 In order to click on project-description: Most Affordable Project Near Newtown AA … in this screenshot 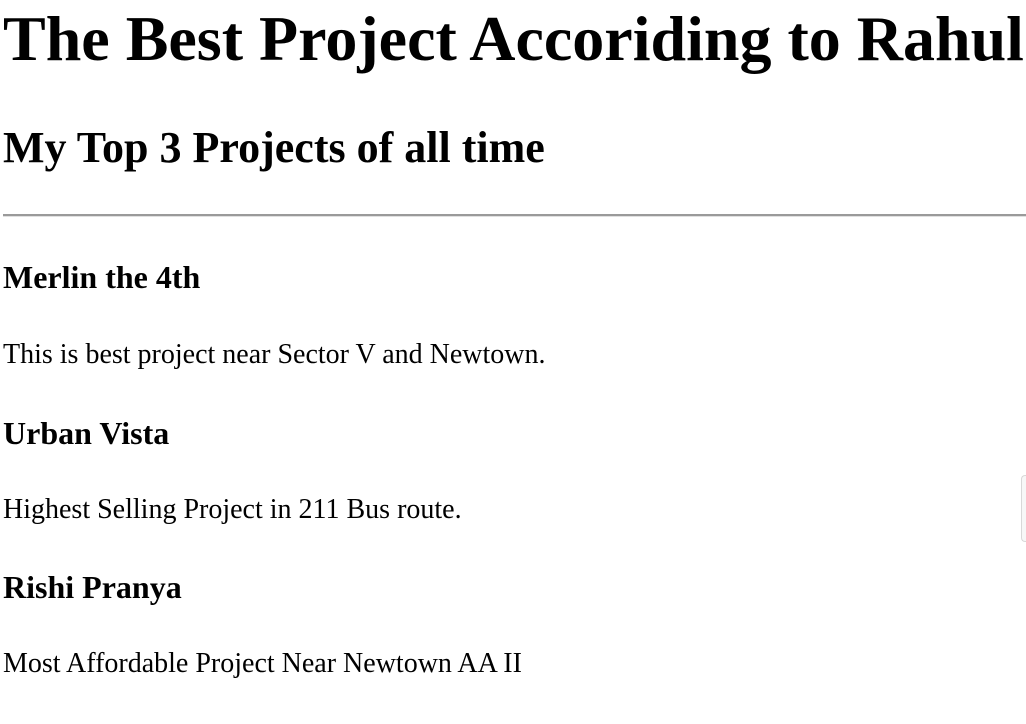, I will do `click(262, 663)`.